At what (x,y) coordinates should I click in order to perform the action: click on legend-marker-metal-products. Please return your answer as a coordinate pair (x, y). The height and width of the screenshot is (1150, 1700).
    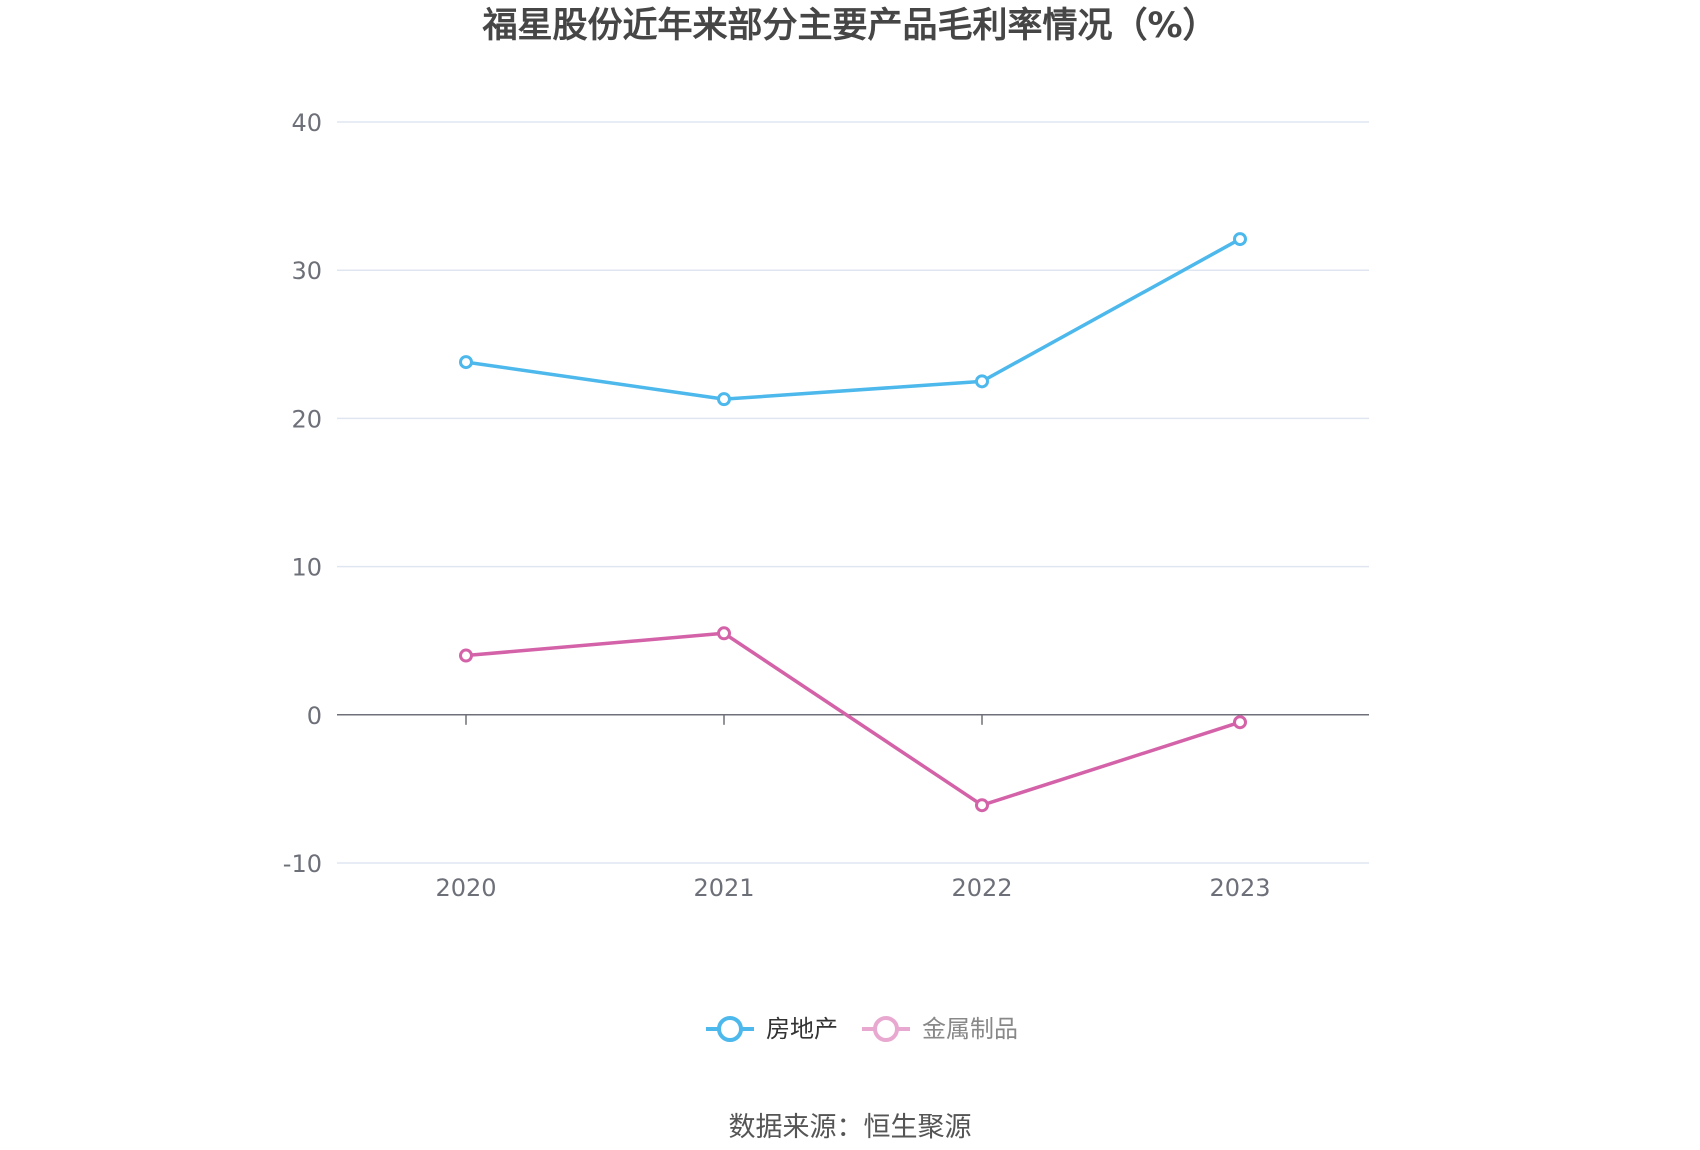
    Looking at the image, I should click on (886, 1029).